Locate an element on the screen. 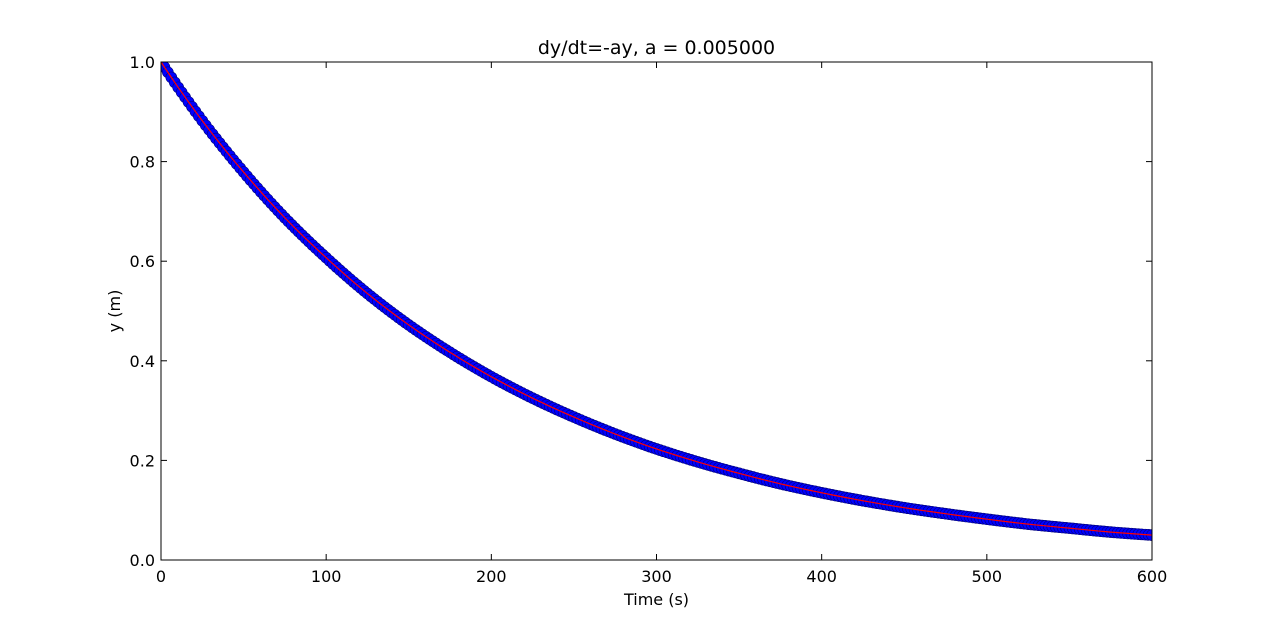 This screenshot has width=1280, height=622. y-tick-label: 0.0 is located at coordinates (142, 560).